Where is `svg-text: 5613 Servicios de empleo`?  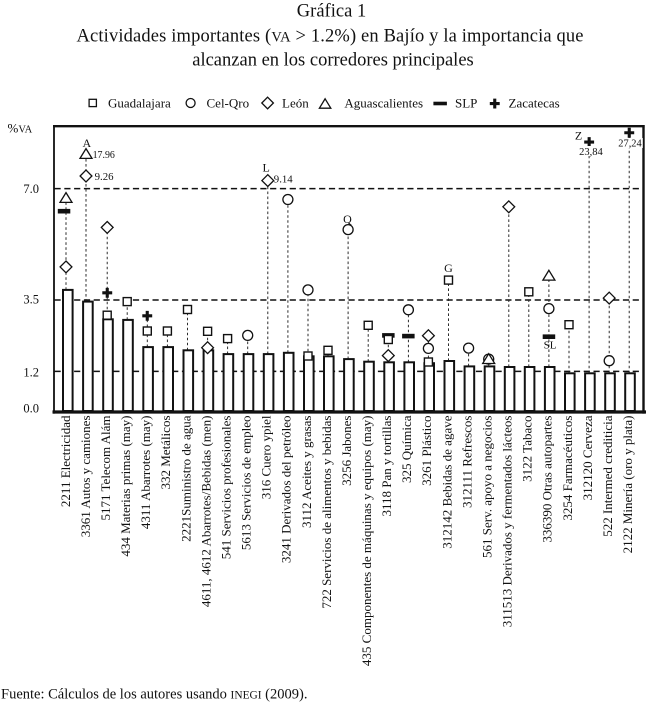 svg-text: 5613 Servicios de empleo is located at coordinates (246, 483).